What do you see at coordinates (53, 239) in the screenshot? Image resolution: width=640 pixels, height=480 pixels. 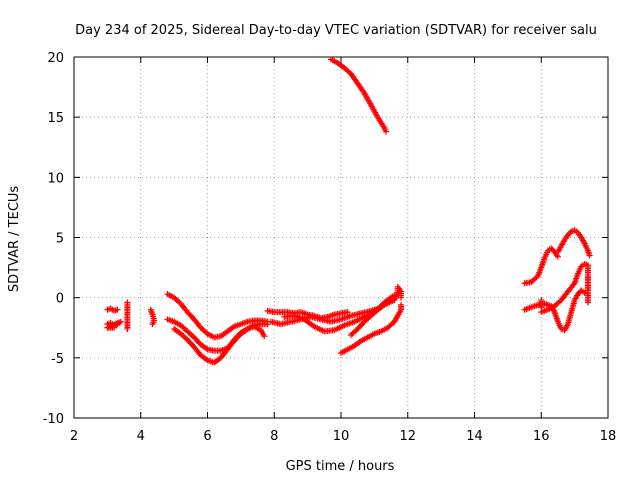 I see `y-tick-labels: -10 -5 0 5 10 15 20` at bounding box center [53, 239].